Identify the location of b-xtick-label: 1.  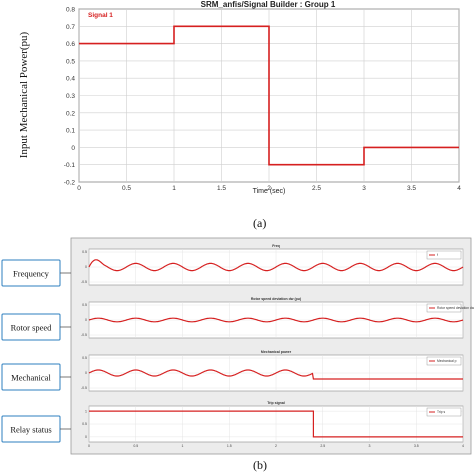
(183, 446).